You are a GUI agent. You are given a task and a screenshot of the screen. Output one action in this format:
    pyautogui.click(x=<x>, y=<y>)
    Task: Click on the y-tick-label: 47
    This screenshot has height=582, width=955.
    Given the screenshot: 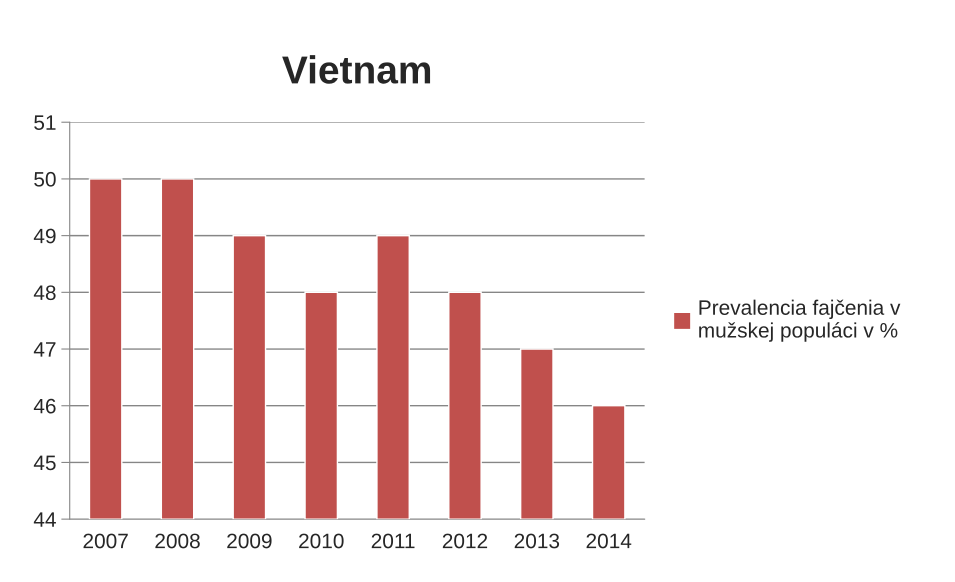 What is the action you would take?
    pyautogui.click(x=45, y=349)
    